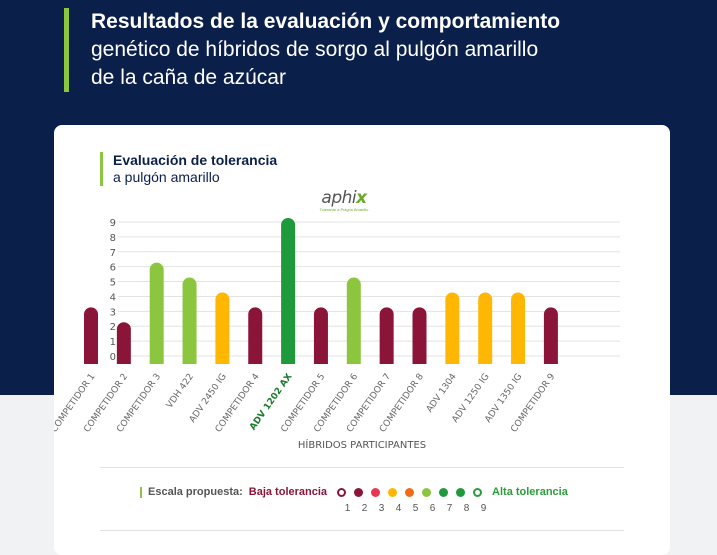 The image size is (717, 555). Describe the element at coordinates (347, 508) in the screenshot. I see `scale-number-1: 1` at that location.